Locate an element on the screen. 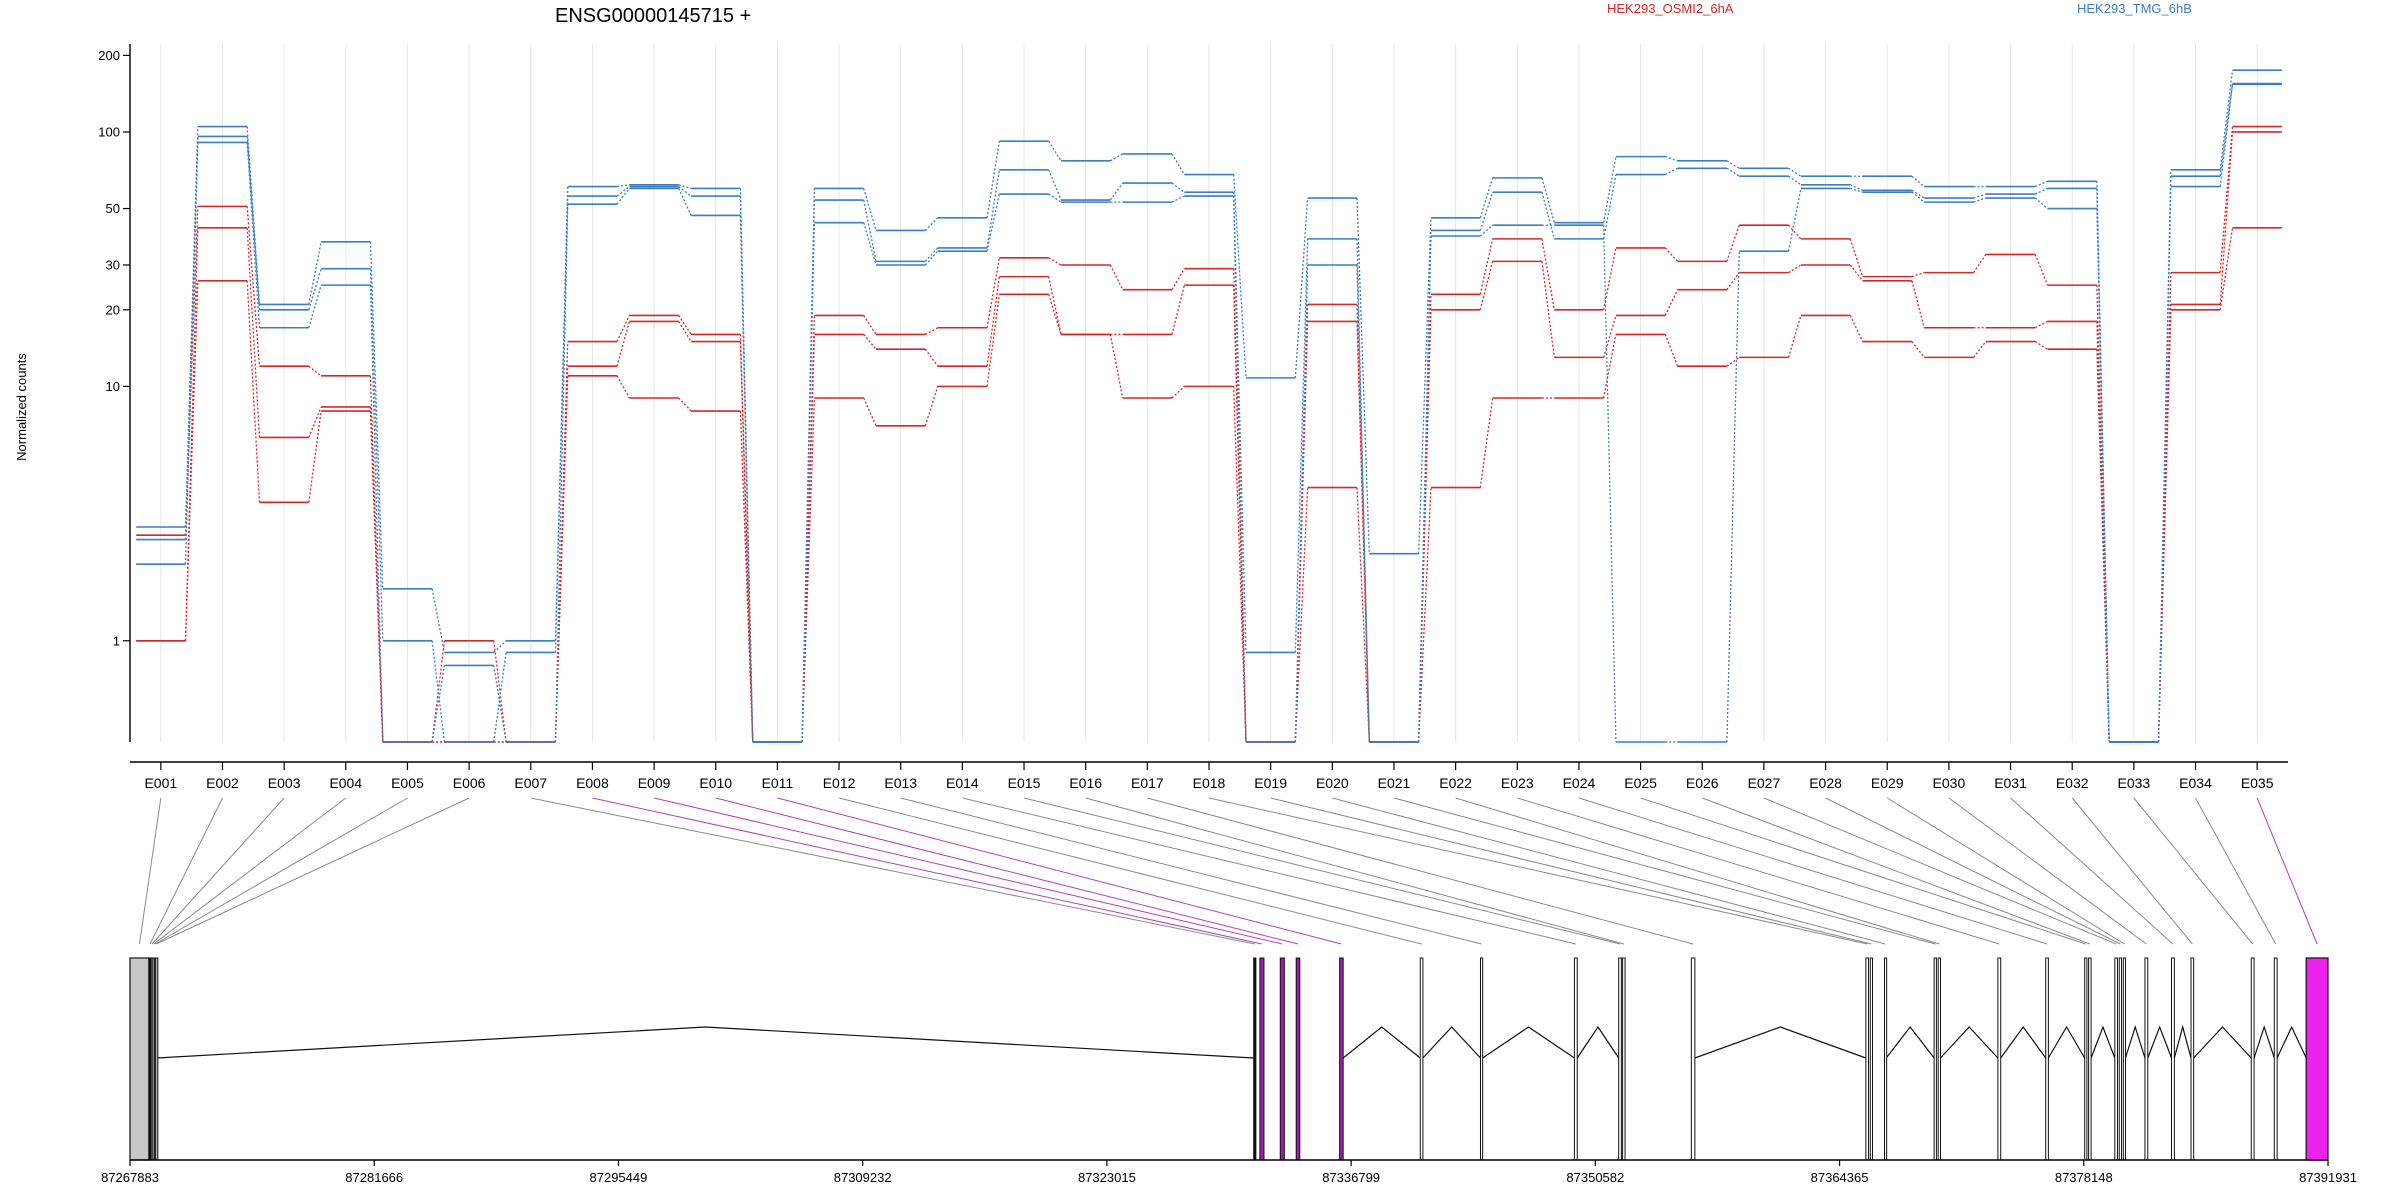 Image resolution: width=2400 pixels, height=1200 pixels. x-tick-label-e032: E032 is located at coordinates (2072, 783).